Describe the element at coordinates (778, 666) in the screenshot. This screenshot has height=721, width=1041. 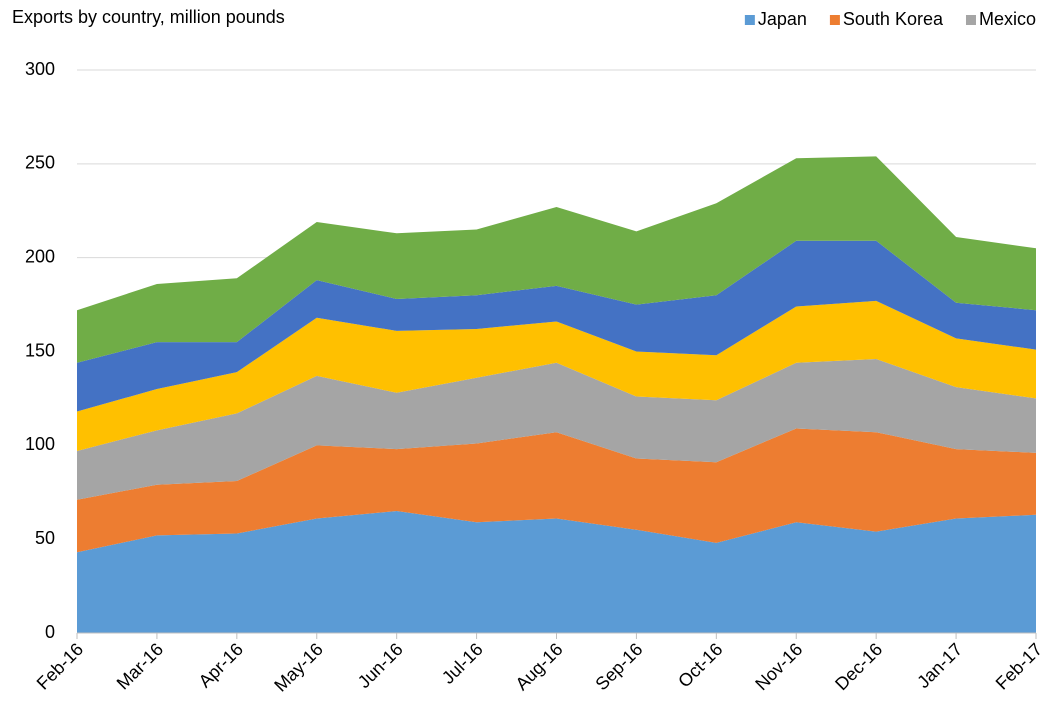
I see `x-tick-label: Nov-16` at that location.